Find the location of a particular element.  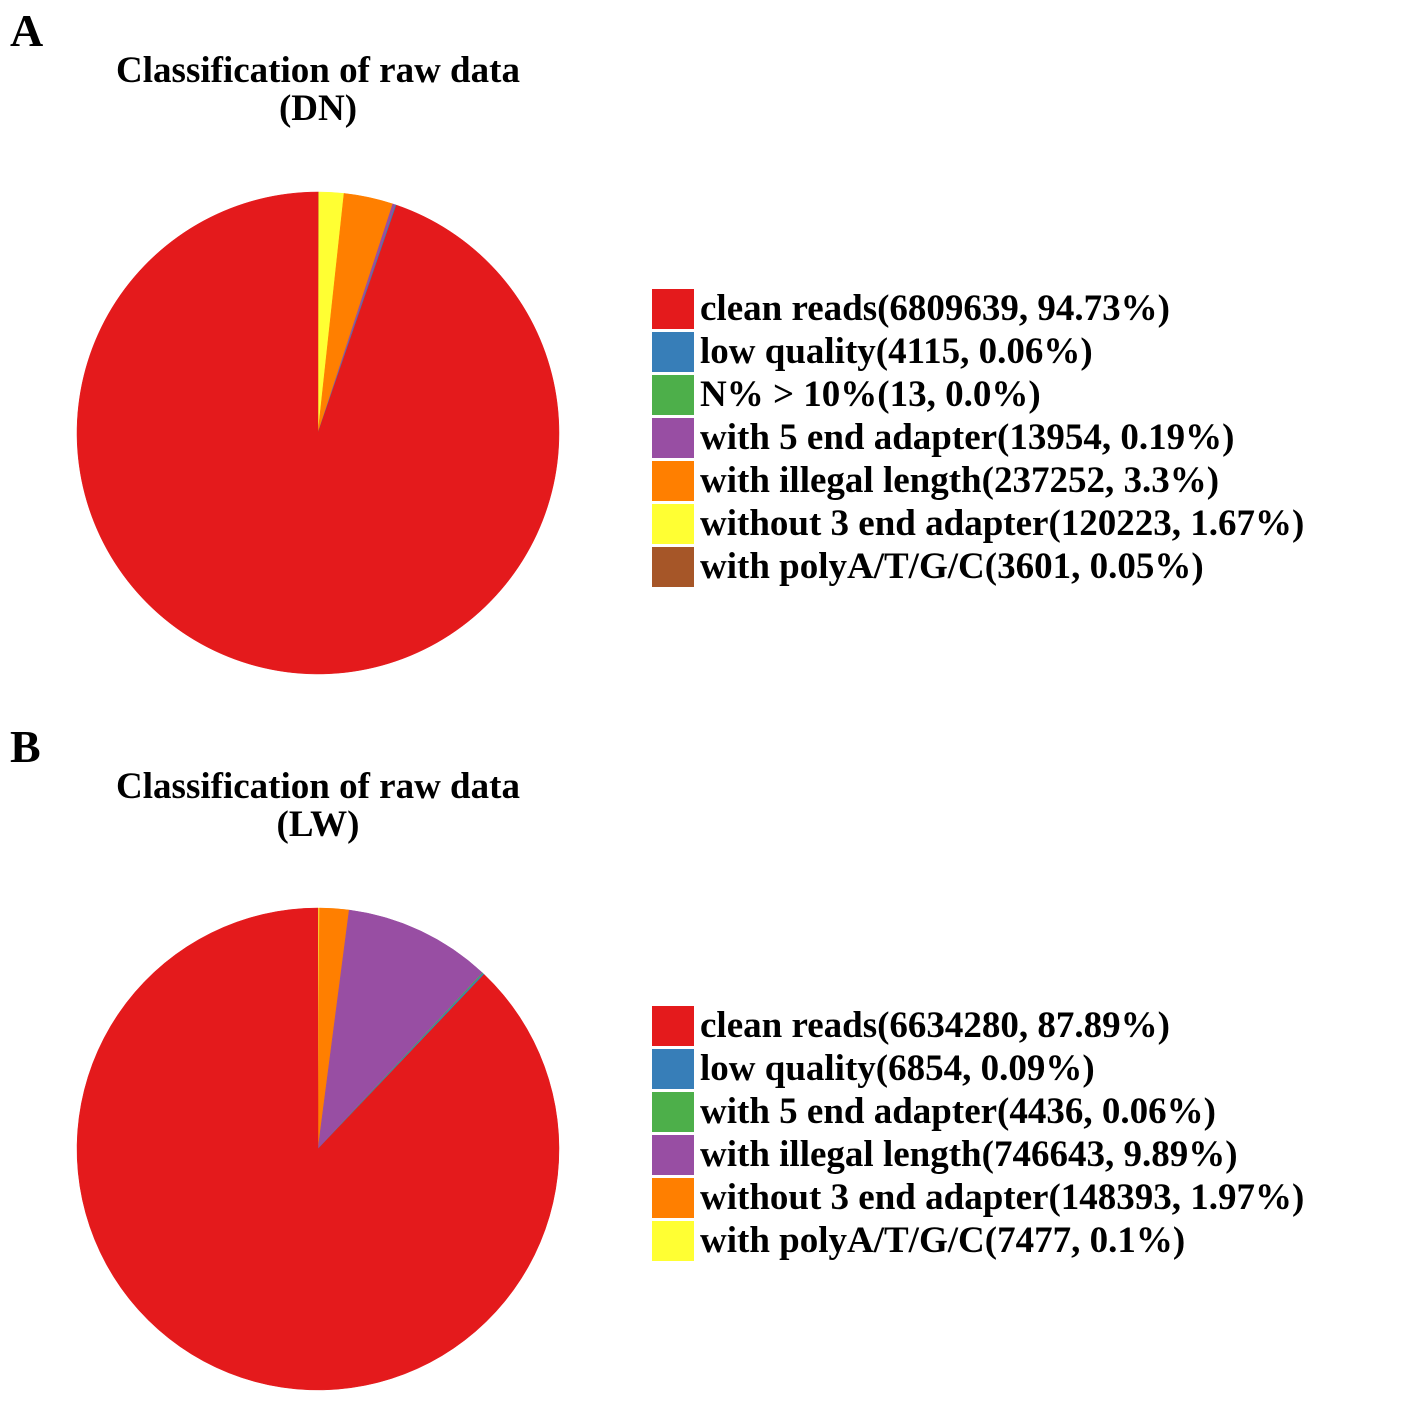

legend-item: clean reads(6809639, 94.73%) is located at coordinates (978, 308).